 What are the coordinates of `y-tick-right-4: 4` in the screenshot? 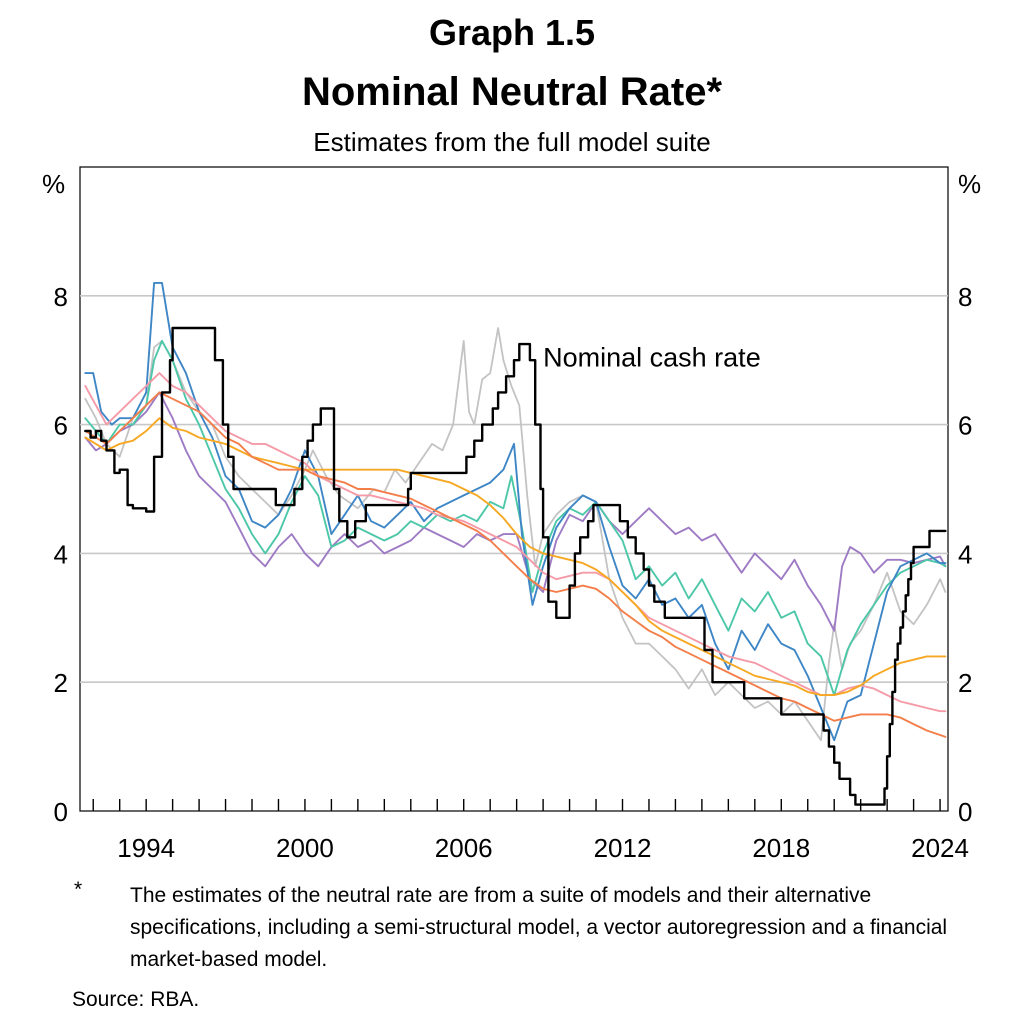 It's located at (965, 554).